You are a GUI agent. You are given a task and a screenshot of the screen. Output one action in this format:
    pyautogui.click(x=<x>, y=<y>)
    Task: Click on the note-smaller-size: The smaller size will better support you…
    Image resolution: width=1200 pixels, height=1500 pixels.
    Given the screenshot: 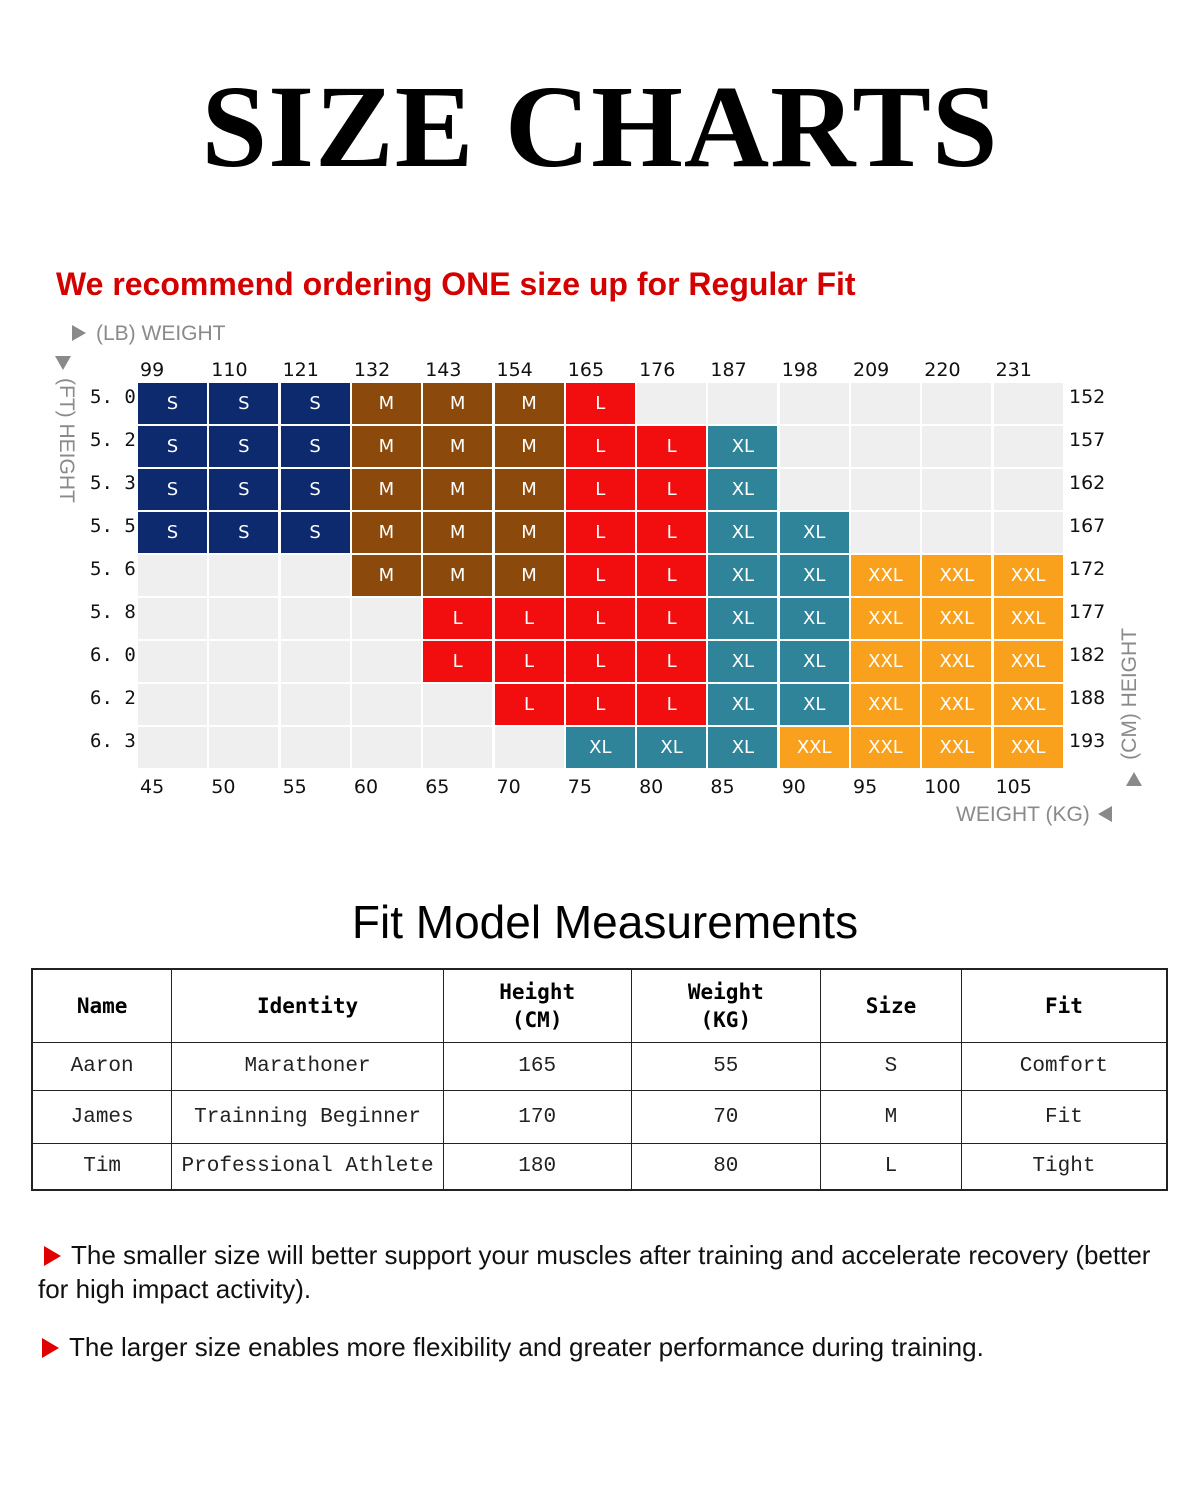 What is the action you would take?
    pyautogui.click(x=613, y=1272)
    